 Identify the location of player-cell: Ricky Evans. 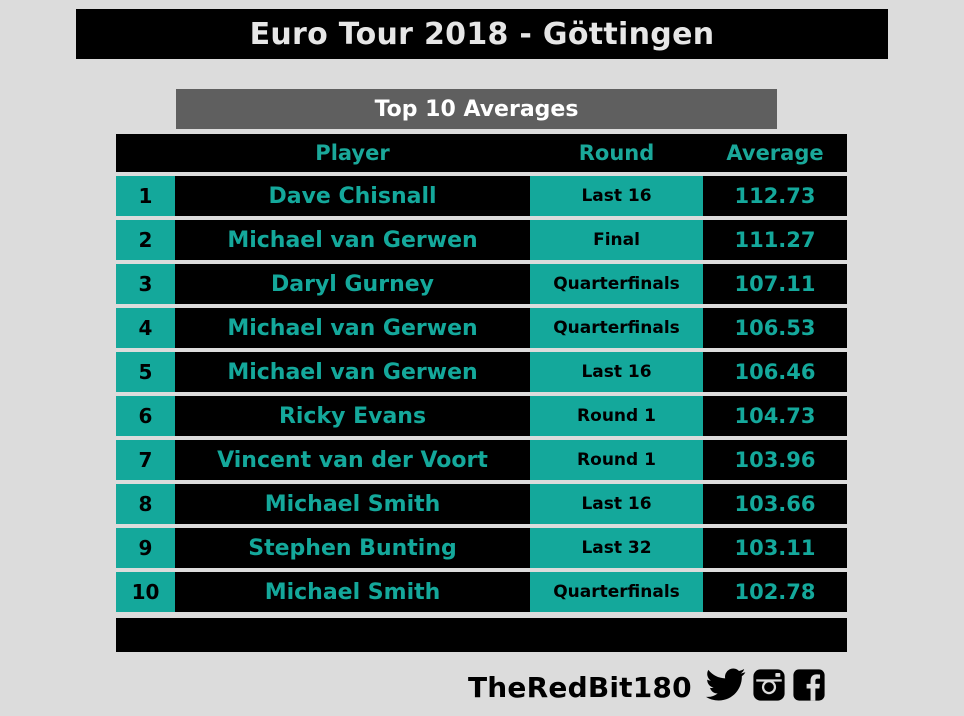
(352, 416).